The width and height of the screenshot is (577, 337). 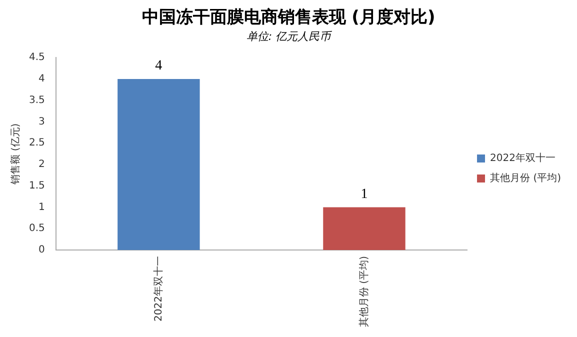 What do you see at coordinates (158, 66) in the screenshot?
I see `data-label: 4` at bounding box center [158, 66].